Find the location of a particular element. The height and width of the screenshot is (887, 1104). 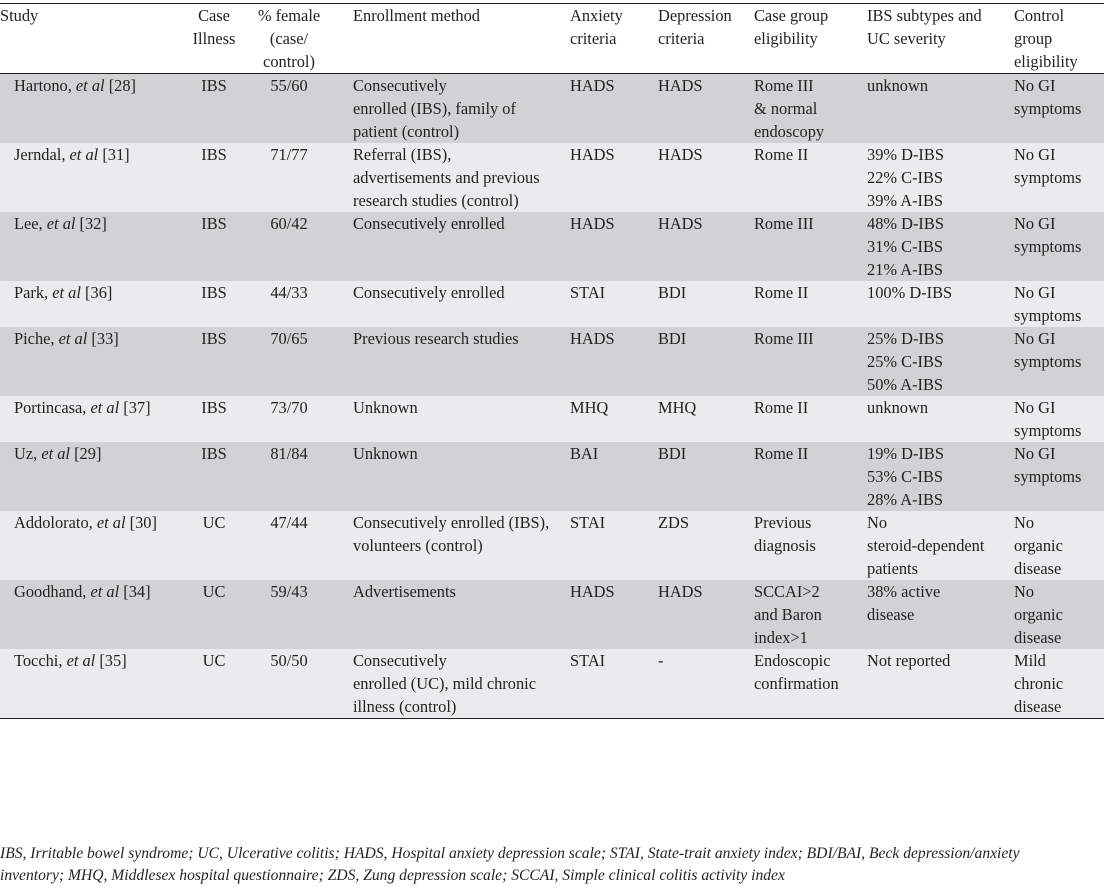

cell-case-group-eligibility-line: Rome II is located at coordinates (781, 407).